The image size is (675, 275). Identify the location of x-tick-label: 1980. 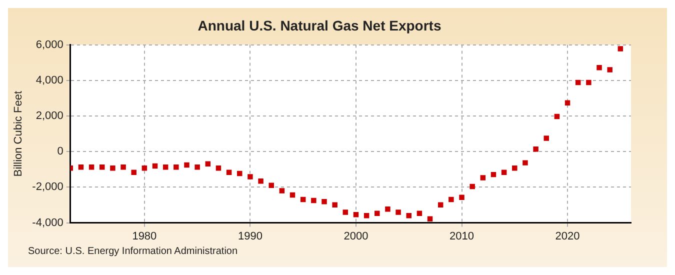
(144, 236).